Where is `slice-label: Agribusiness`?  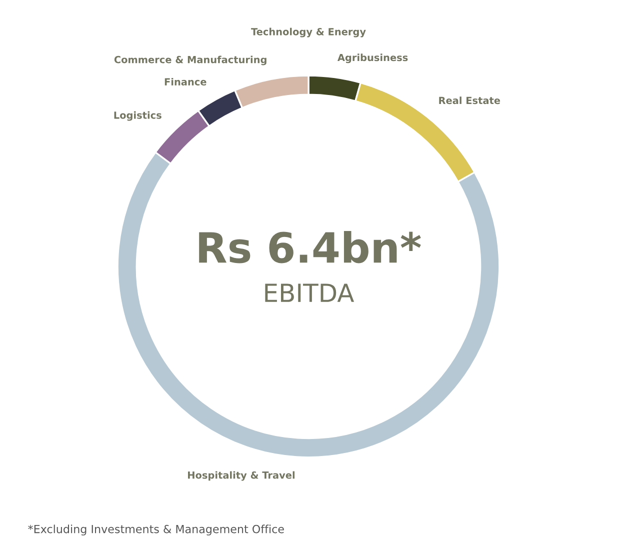 slice-label: Agribusiness is located at coordinates (372, 59).